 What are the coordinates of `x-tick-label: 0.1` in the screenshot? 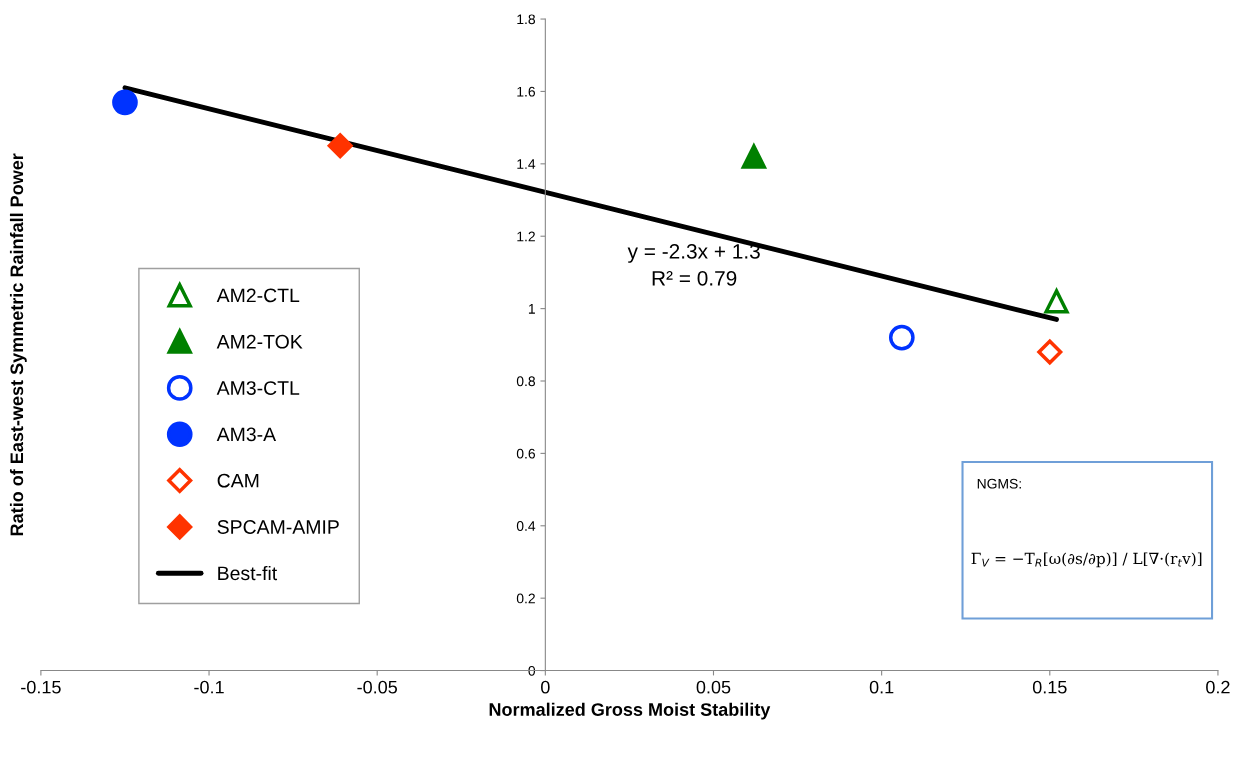 It's located at (881, 687).